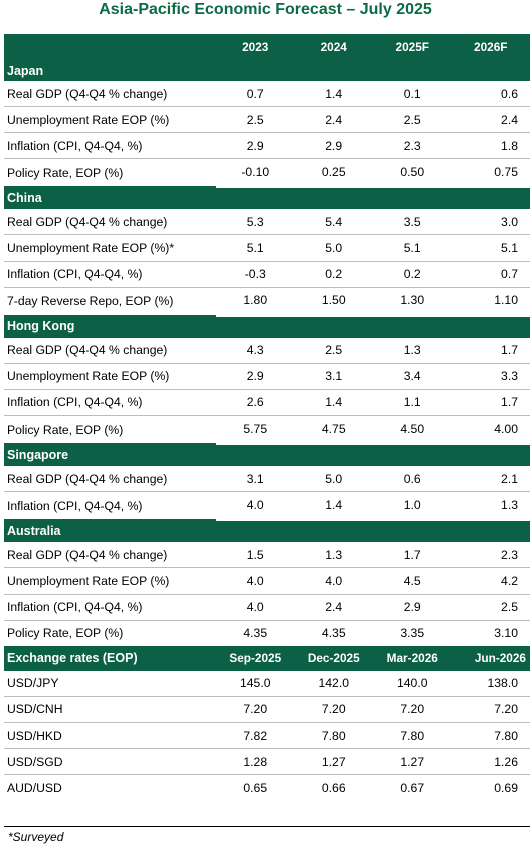 The height and width of the screenshot is (851, 531). Describe the element at coordinates (110, 736) in the screenshot. I see `row-label: USD/HKD` at that location.